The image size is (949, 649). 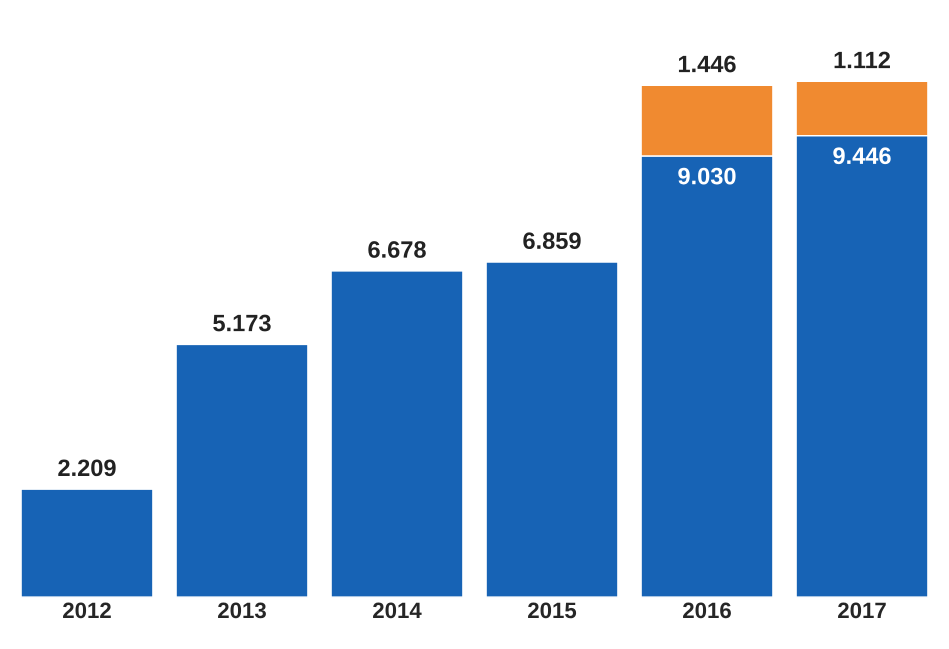 I want to click on x-tick-label: 2014, so click(x=397, y=610).